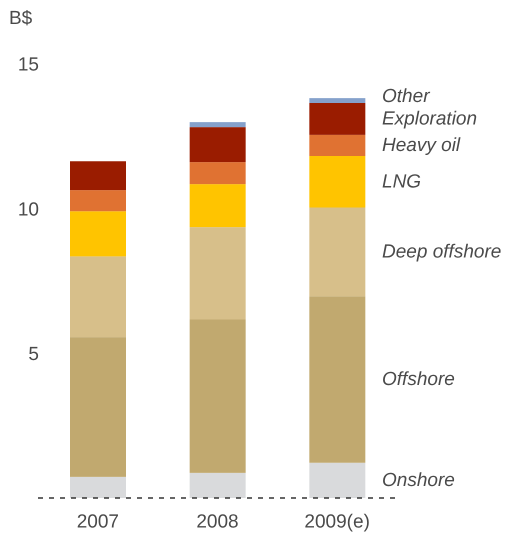 The height and width of the screenshot is (541, 532). Describe the element at coordinates (418, 379) in the screenshot. I see `series-label: Offshore` at that location.